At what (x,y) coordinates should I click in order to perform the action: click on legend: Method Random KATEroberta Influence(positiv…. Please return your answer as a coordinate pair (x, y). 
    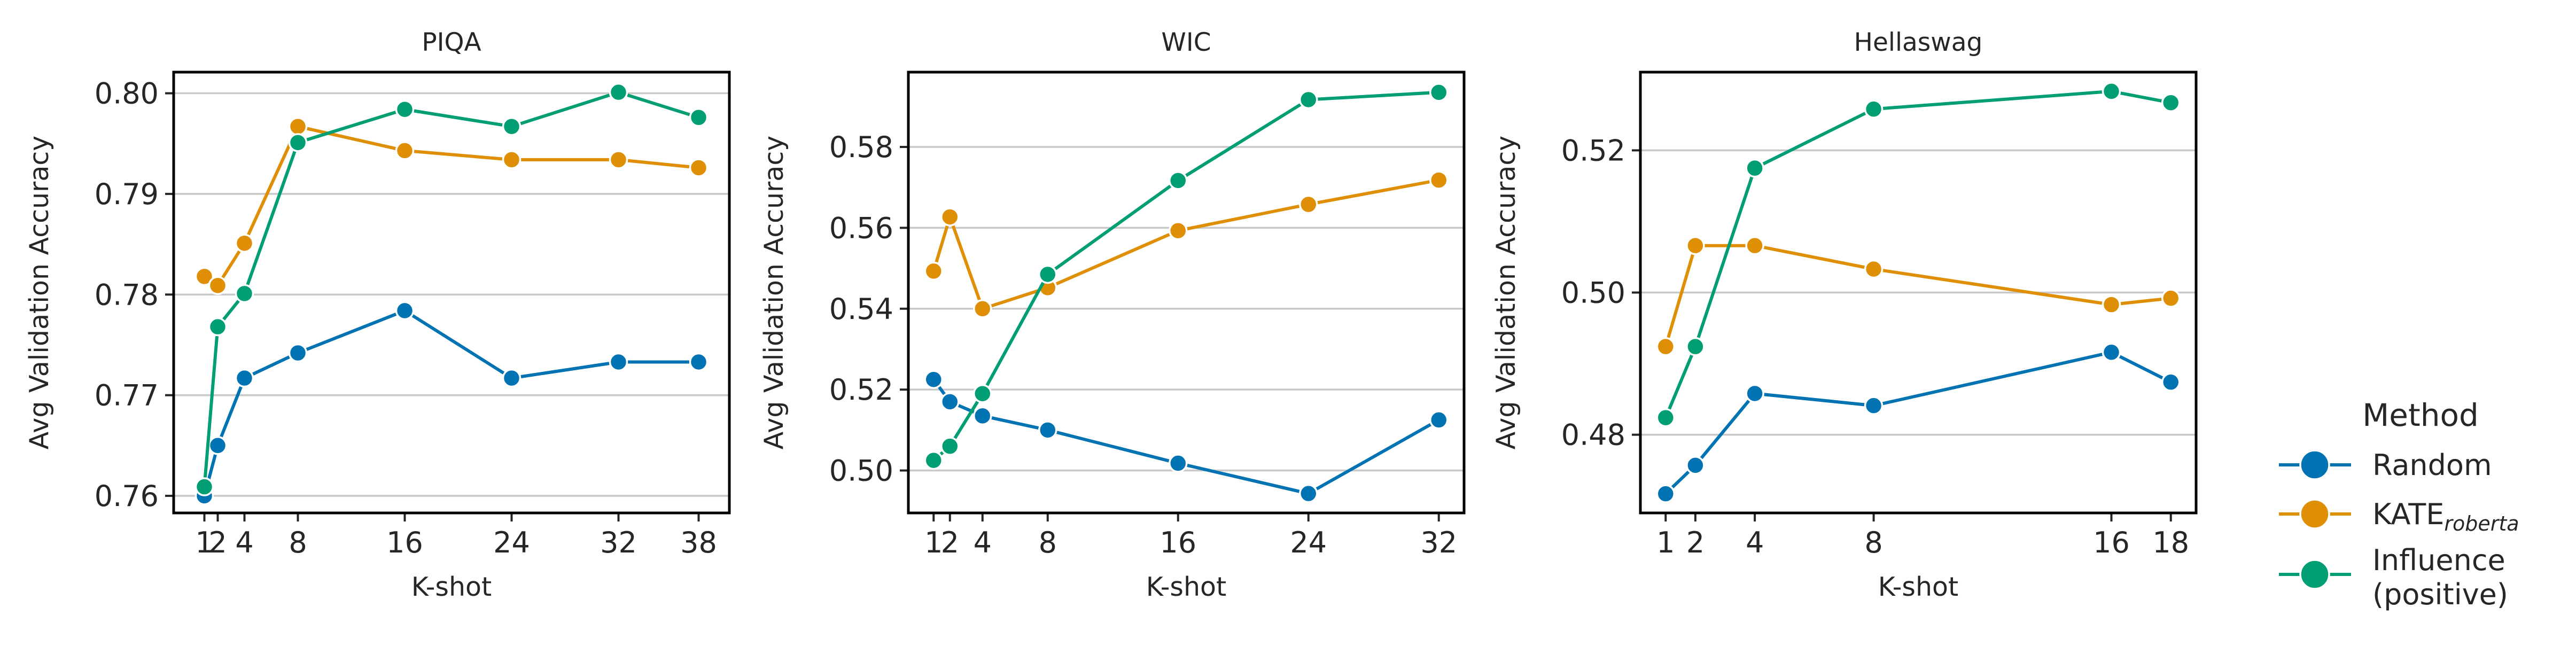
    Looking at the image, I should click on (2399, 504).